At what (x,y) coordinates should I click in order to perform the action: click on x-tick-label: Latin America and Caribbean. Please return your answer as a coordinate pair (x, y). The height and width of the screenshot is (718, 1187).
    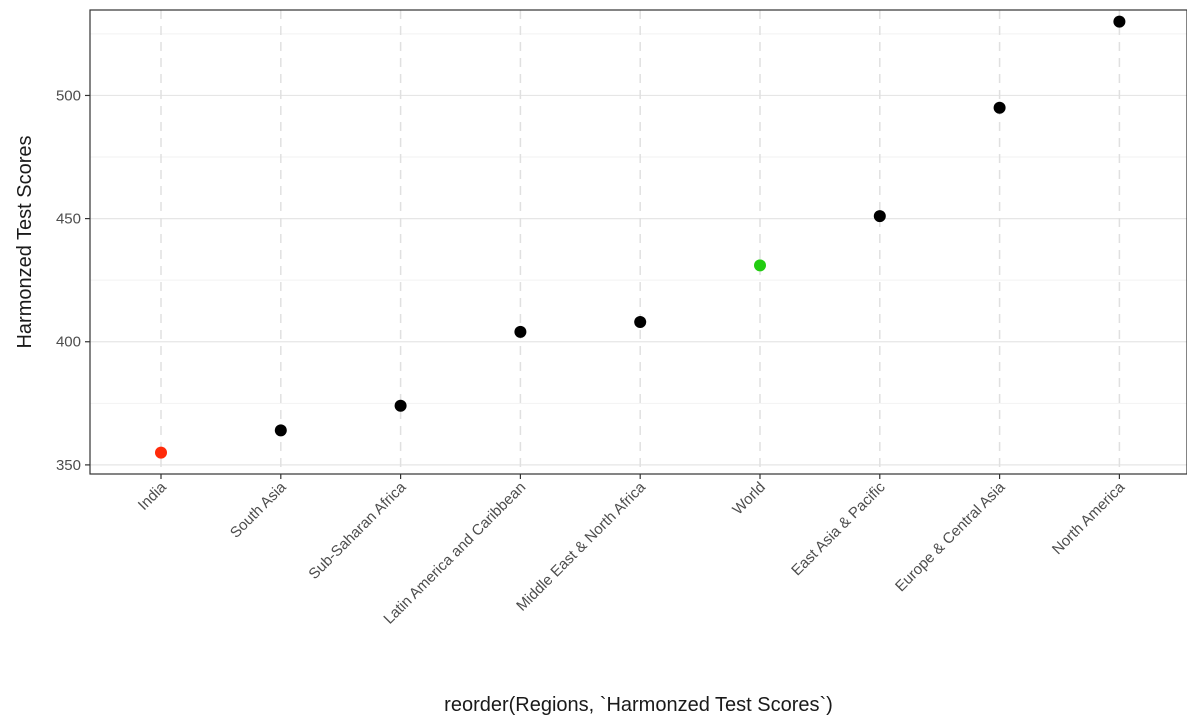
    Looking at the image, I should click on (454, 553).